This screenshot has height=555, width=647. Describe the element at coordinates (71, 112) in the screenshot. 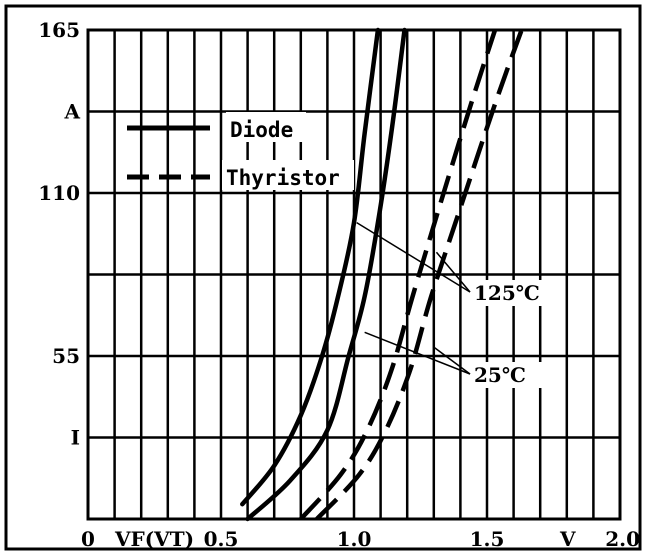

I see `y-tick-label: A` at that location.